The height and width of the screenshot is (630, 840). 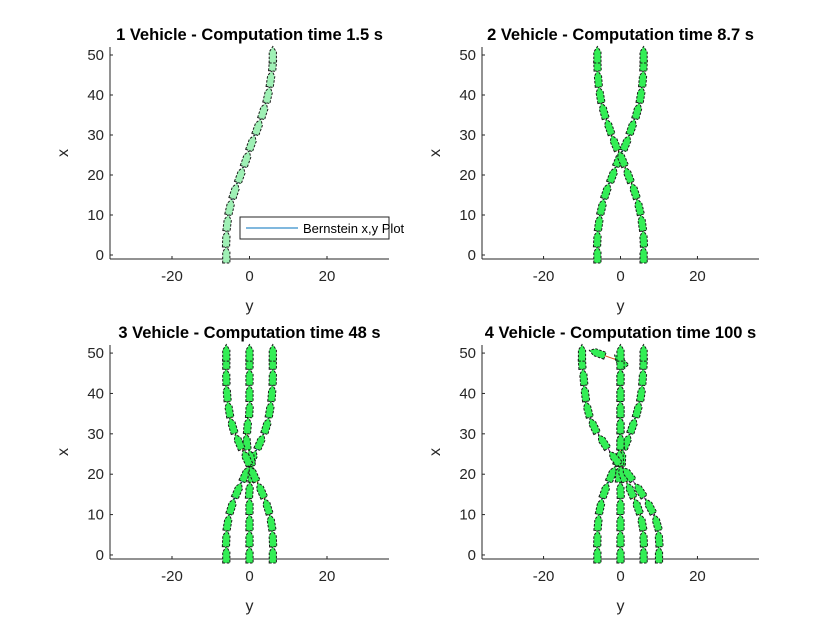 What do you see at coordinates (620, 333) in the screenshot?
I see `chart-title: 4 Vehicle - Computation time 100 s` at bounding box center [620, 333].